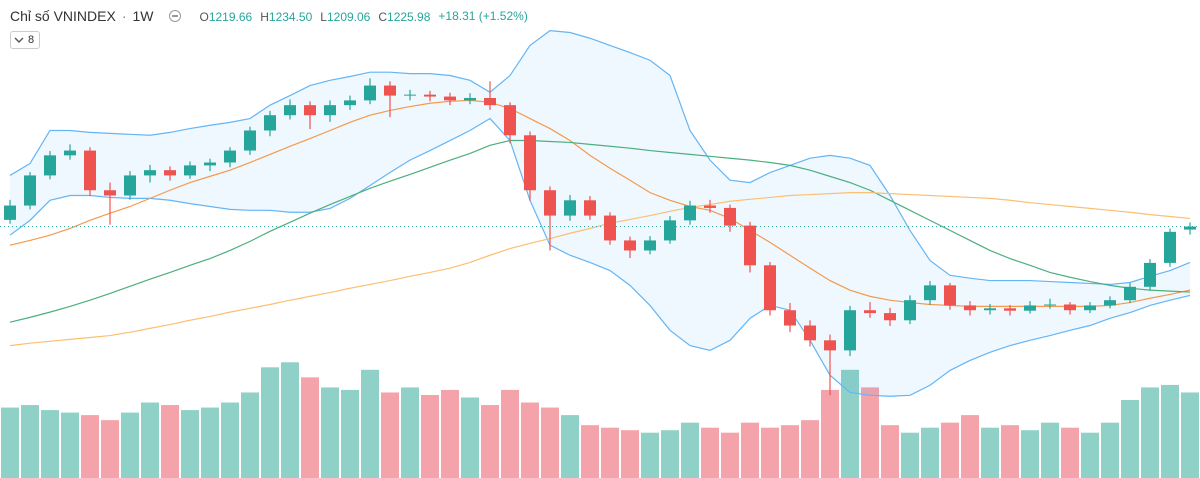 The image size is (1200, 478). What do you see at coordinates (409, 17) in the screenshot?
I see `ohlc-value: 1225.98` at bounding box center [409, 17].